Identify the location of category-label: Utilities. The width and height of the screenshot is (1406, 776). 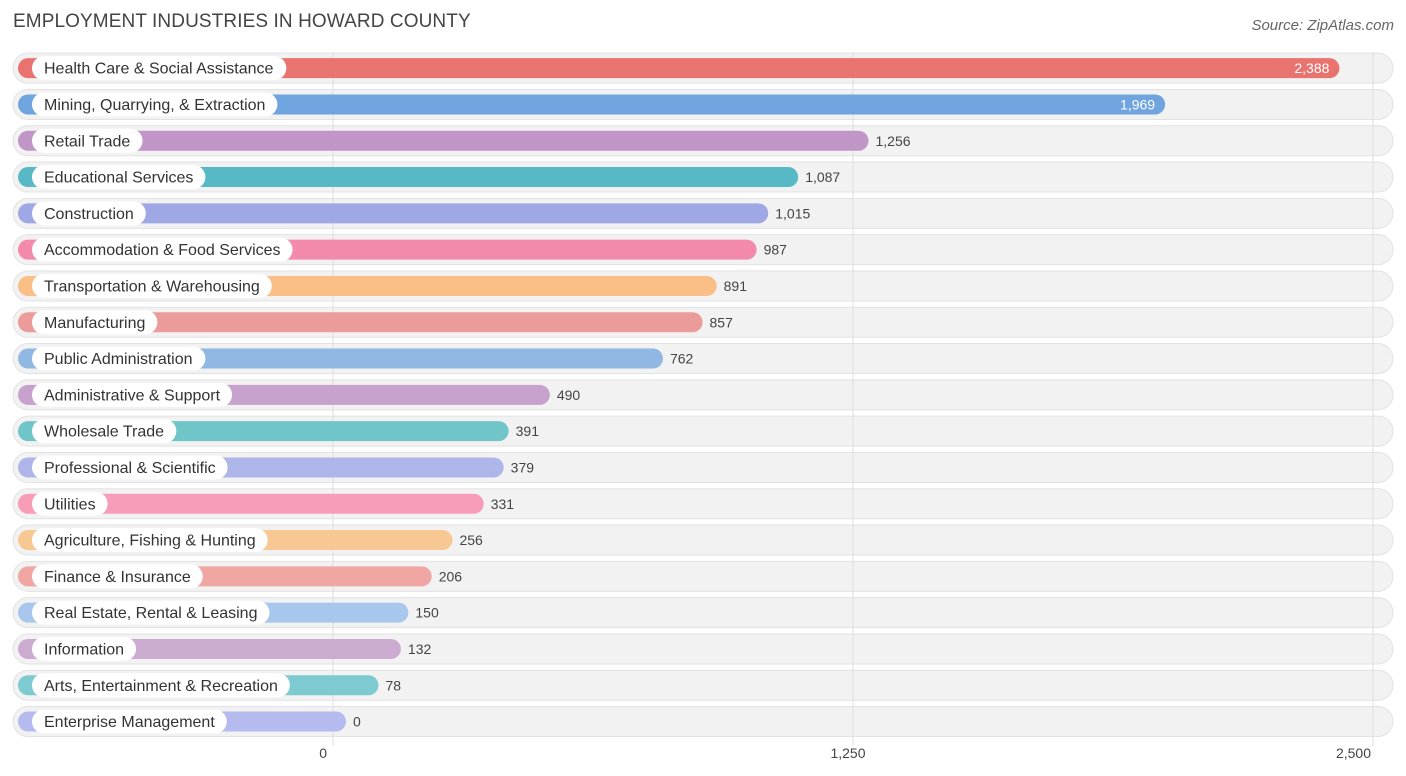
(70, 504).